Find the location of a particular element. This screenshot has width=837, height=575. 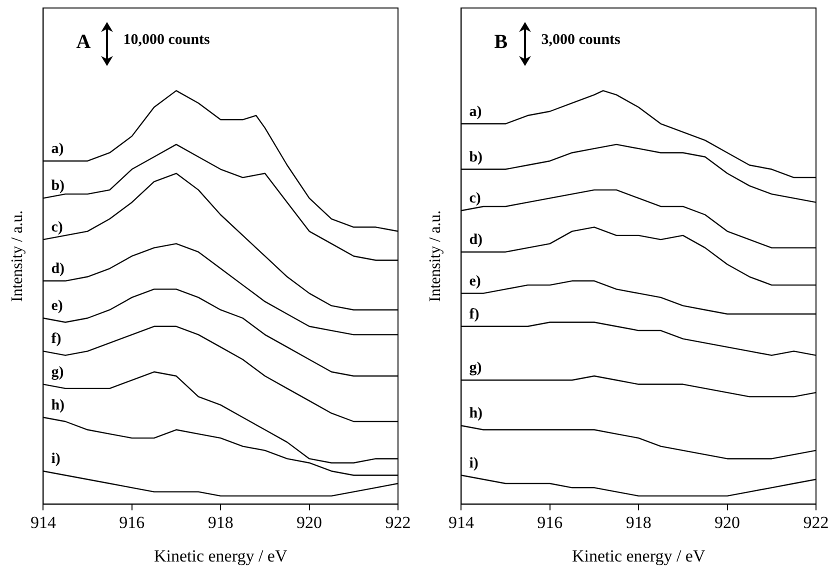

text: 3,000 counts is located at coordinates (581, 40).